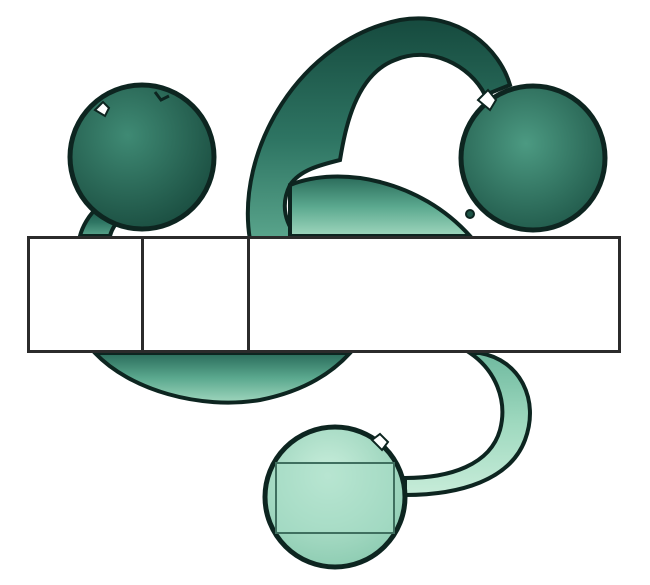  I want to click on lower-tail-ribbon, so click(467, 424).